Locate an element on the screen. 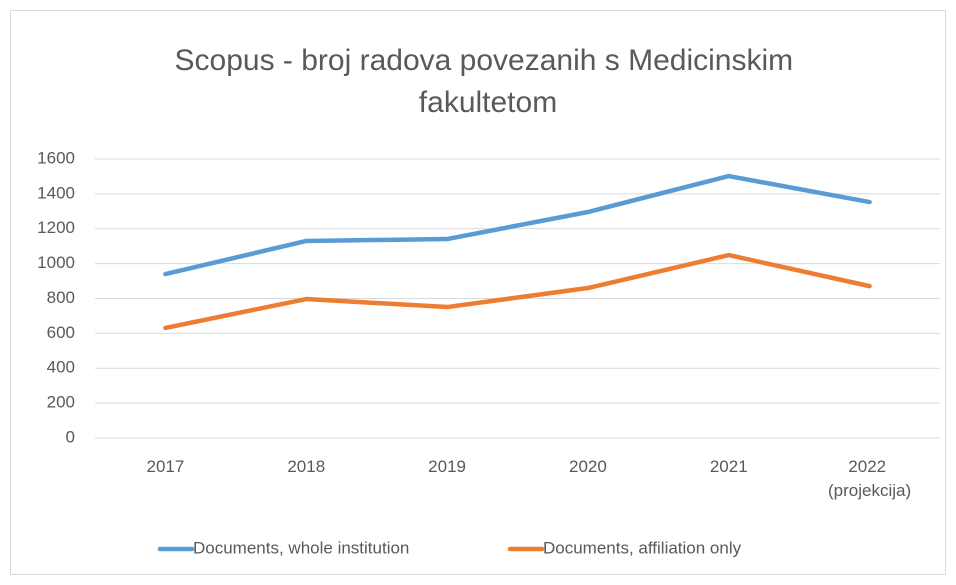 This screenshot has width=956, height=585. x-tick-label: 2021 is located at coordinates (729, 466).